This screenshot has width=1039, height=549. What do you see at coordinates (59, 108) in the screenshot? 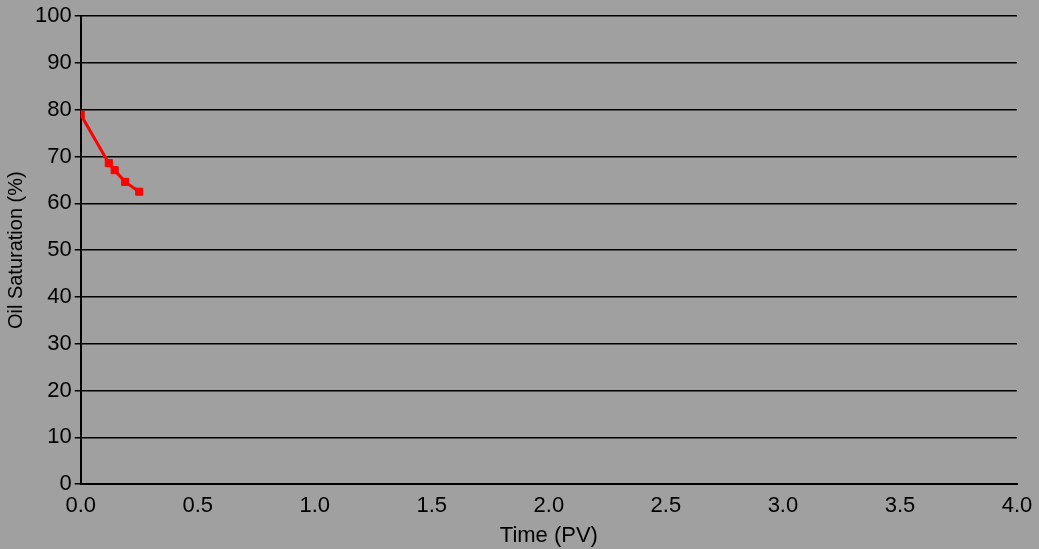
I see `y-tick-label: 80` at bounding box center [59, 108].